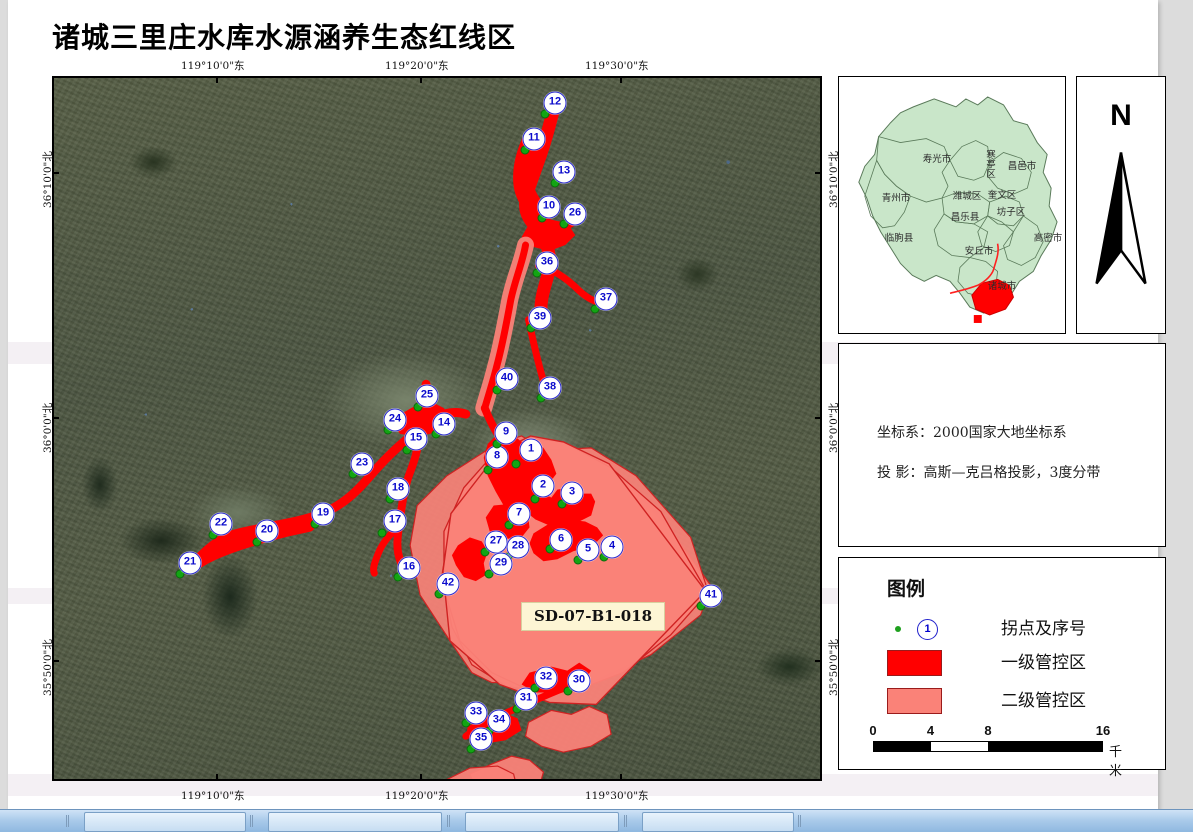 The width and height of the screenshot is (1193, 832). I want to click on scale-bar-tick-label: 8, so click(988, 730).